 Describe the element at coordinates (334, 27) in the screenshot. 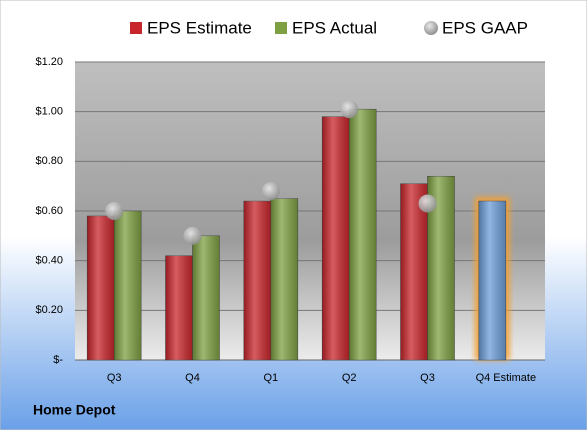

I see `legend-label: EPS Actual` at that location.